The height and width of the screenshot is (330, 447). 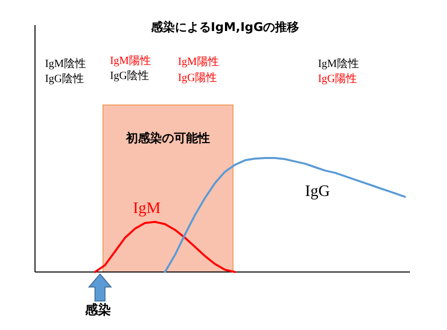 What do you see at coordinates (167, 138) in the screenshot?
I see `text: 初感染の可能性` at bounding box center [167, 138].